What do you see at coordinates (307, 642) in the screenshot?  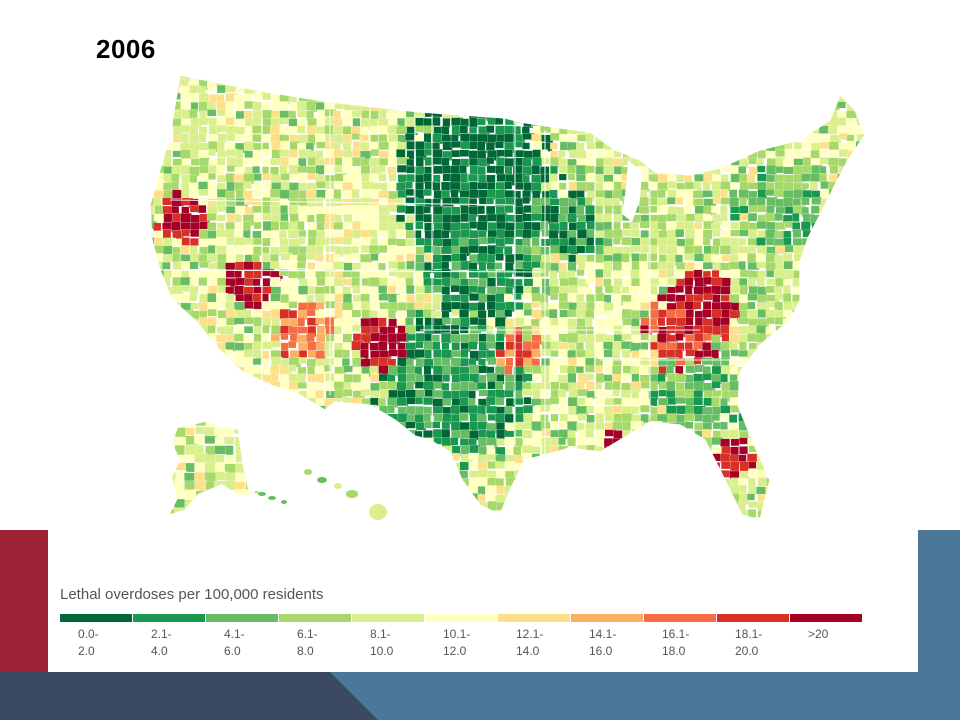 I see `legend-label: 6.1- 8.0` at bounding box center [307, 642].